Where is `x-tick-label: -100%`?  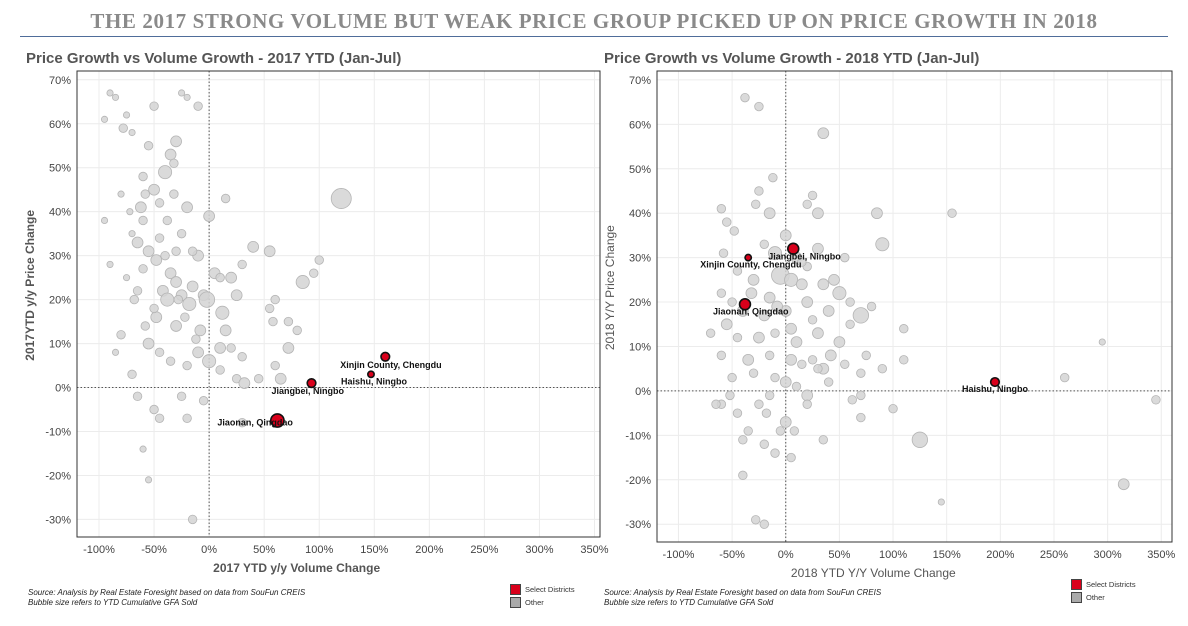
x-tick-label: -100% is located at coordinates (99, 550).